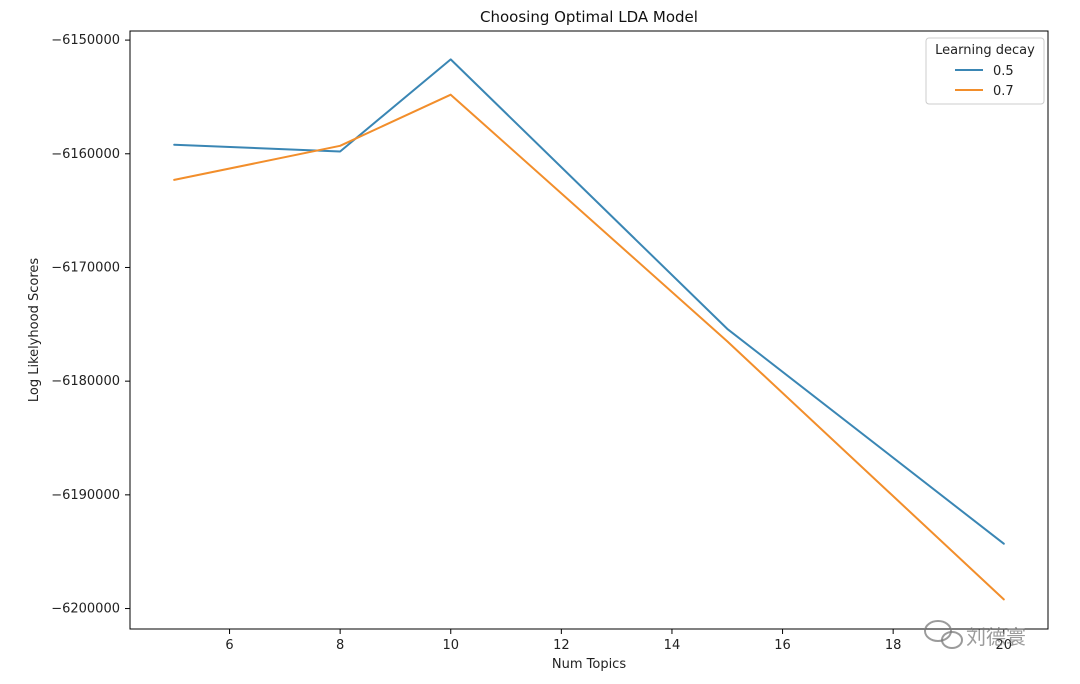 This screenshot has width=1080, height=684. What do you see at coordinates (85, 609) in the screenshot?
I see `y-tick-label: −6200000` at bounding box center [85, 609].